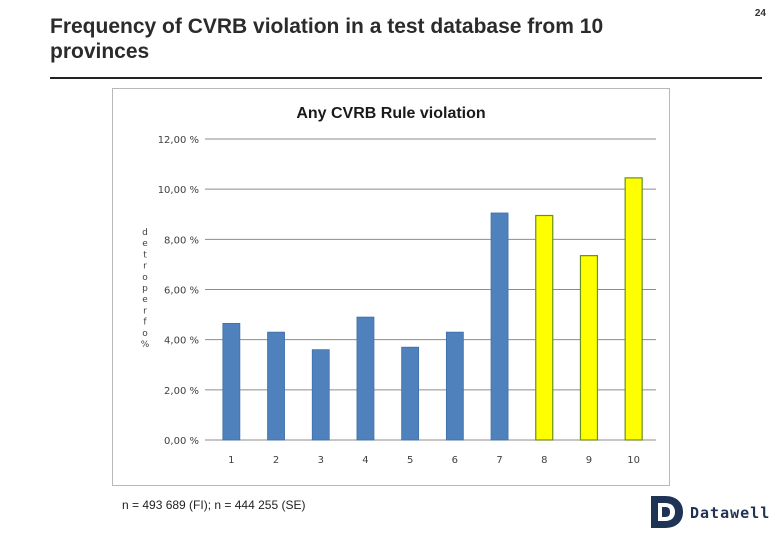 Image resolution: width=780 pixels, height=540 pixels. Describe the element at coordinates (499, 460) in the screenshot. I see `x-tick-label: 7` at that location.